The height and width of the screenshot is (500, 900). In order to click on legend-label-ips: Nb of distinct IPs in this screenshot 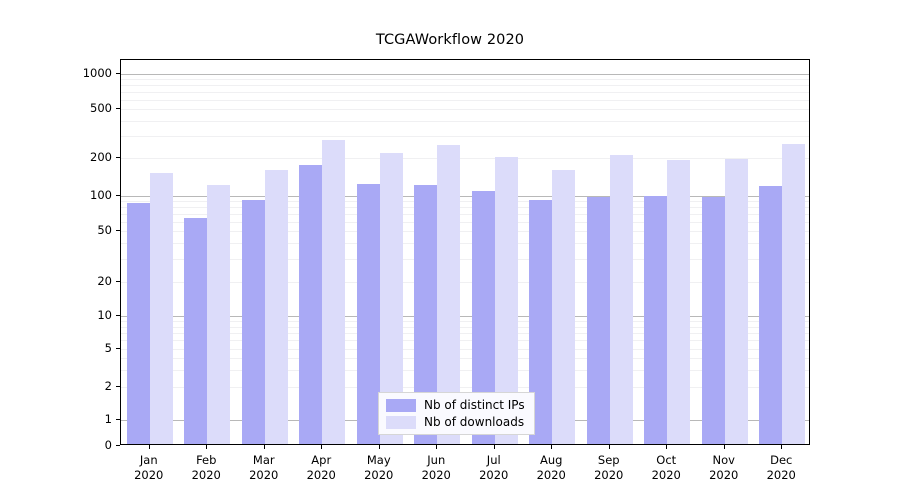, I will do `click(474, 405)`.